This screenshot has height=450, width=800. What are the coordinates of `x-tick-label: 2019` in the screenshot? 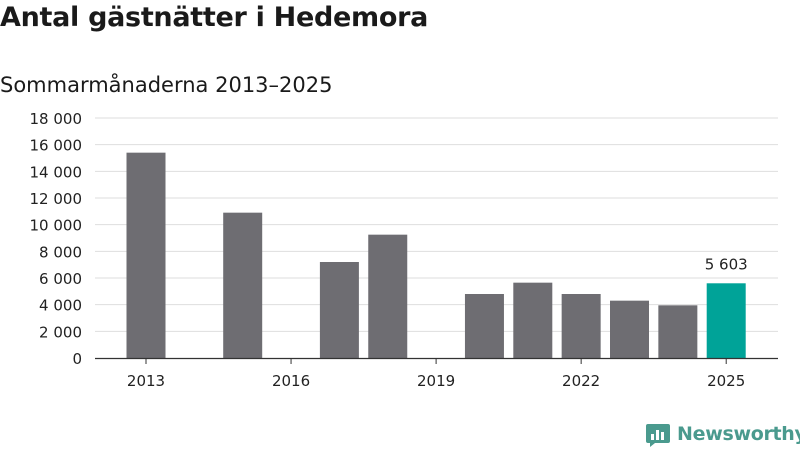 It's located at (436, 381).